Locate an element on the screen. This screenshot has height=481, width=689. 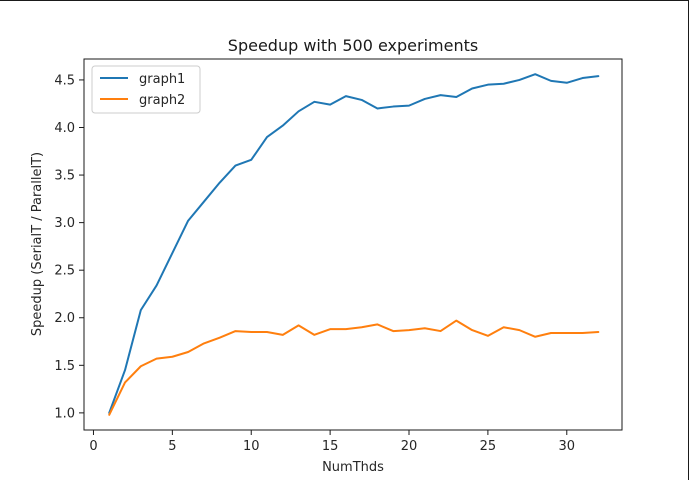
legend: graph1 graph2 is located at coordinates (146, 89).